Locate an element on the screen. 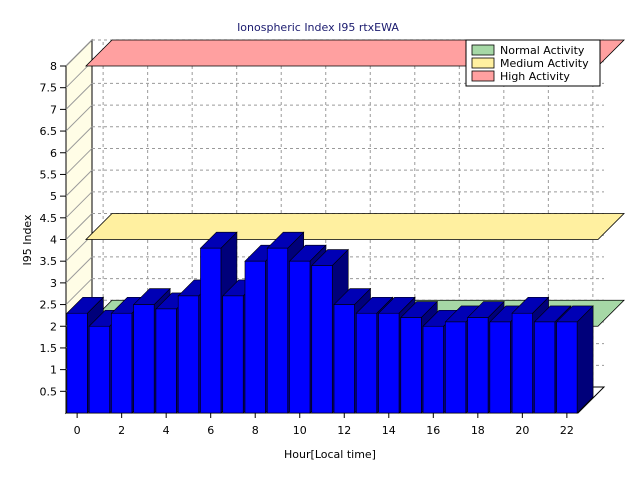 The height and width of the screenshot is (480, 640). x-tick-label: 4 is located at coordinates (166, 430).